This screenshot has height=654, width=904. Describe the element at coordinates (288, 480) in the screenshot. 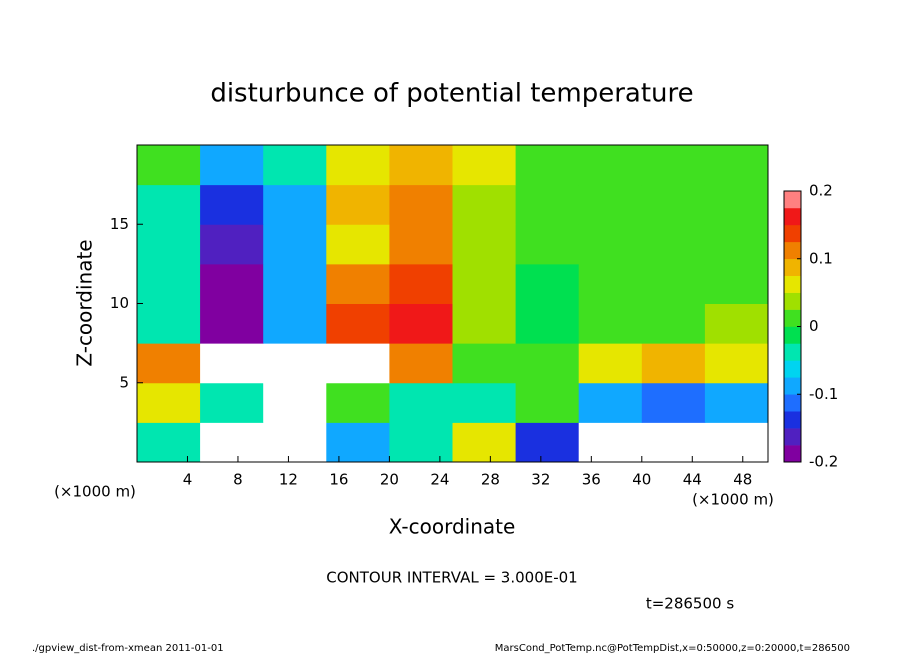

I see `x-tick-label: 12` at that location.